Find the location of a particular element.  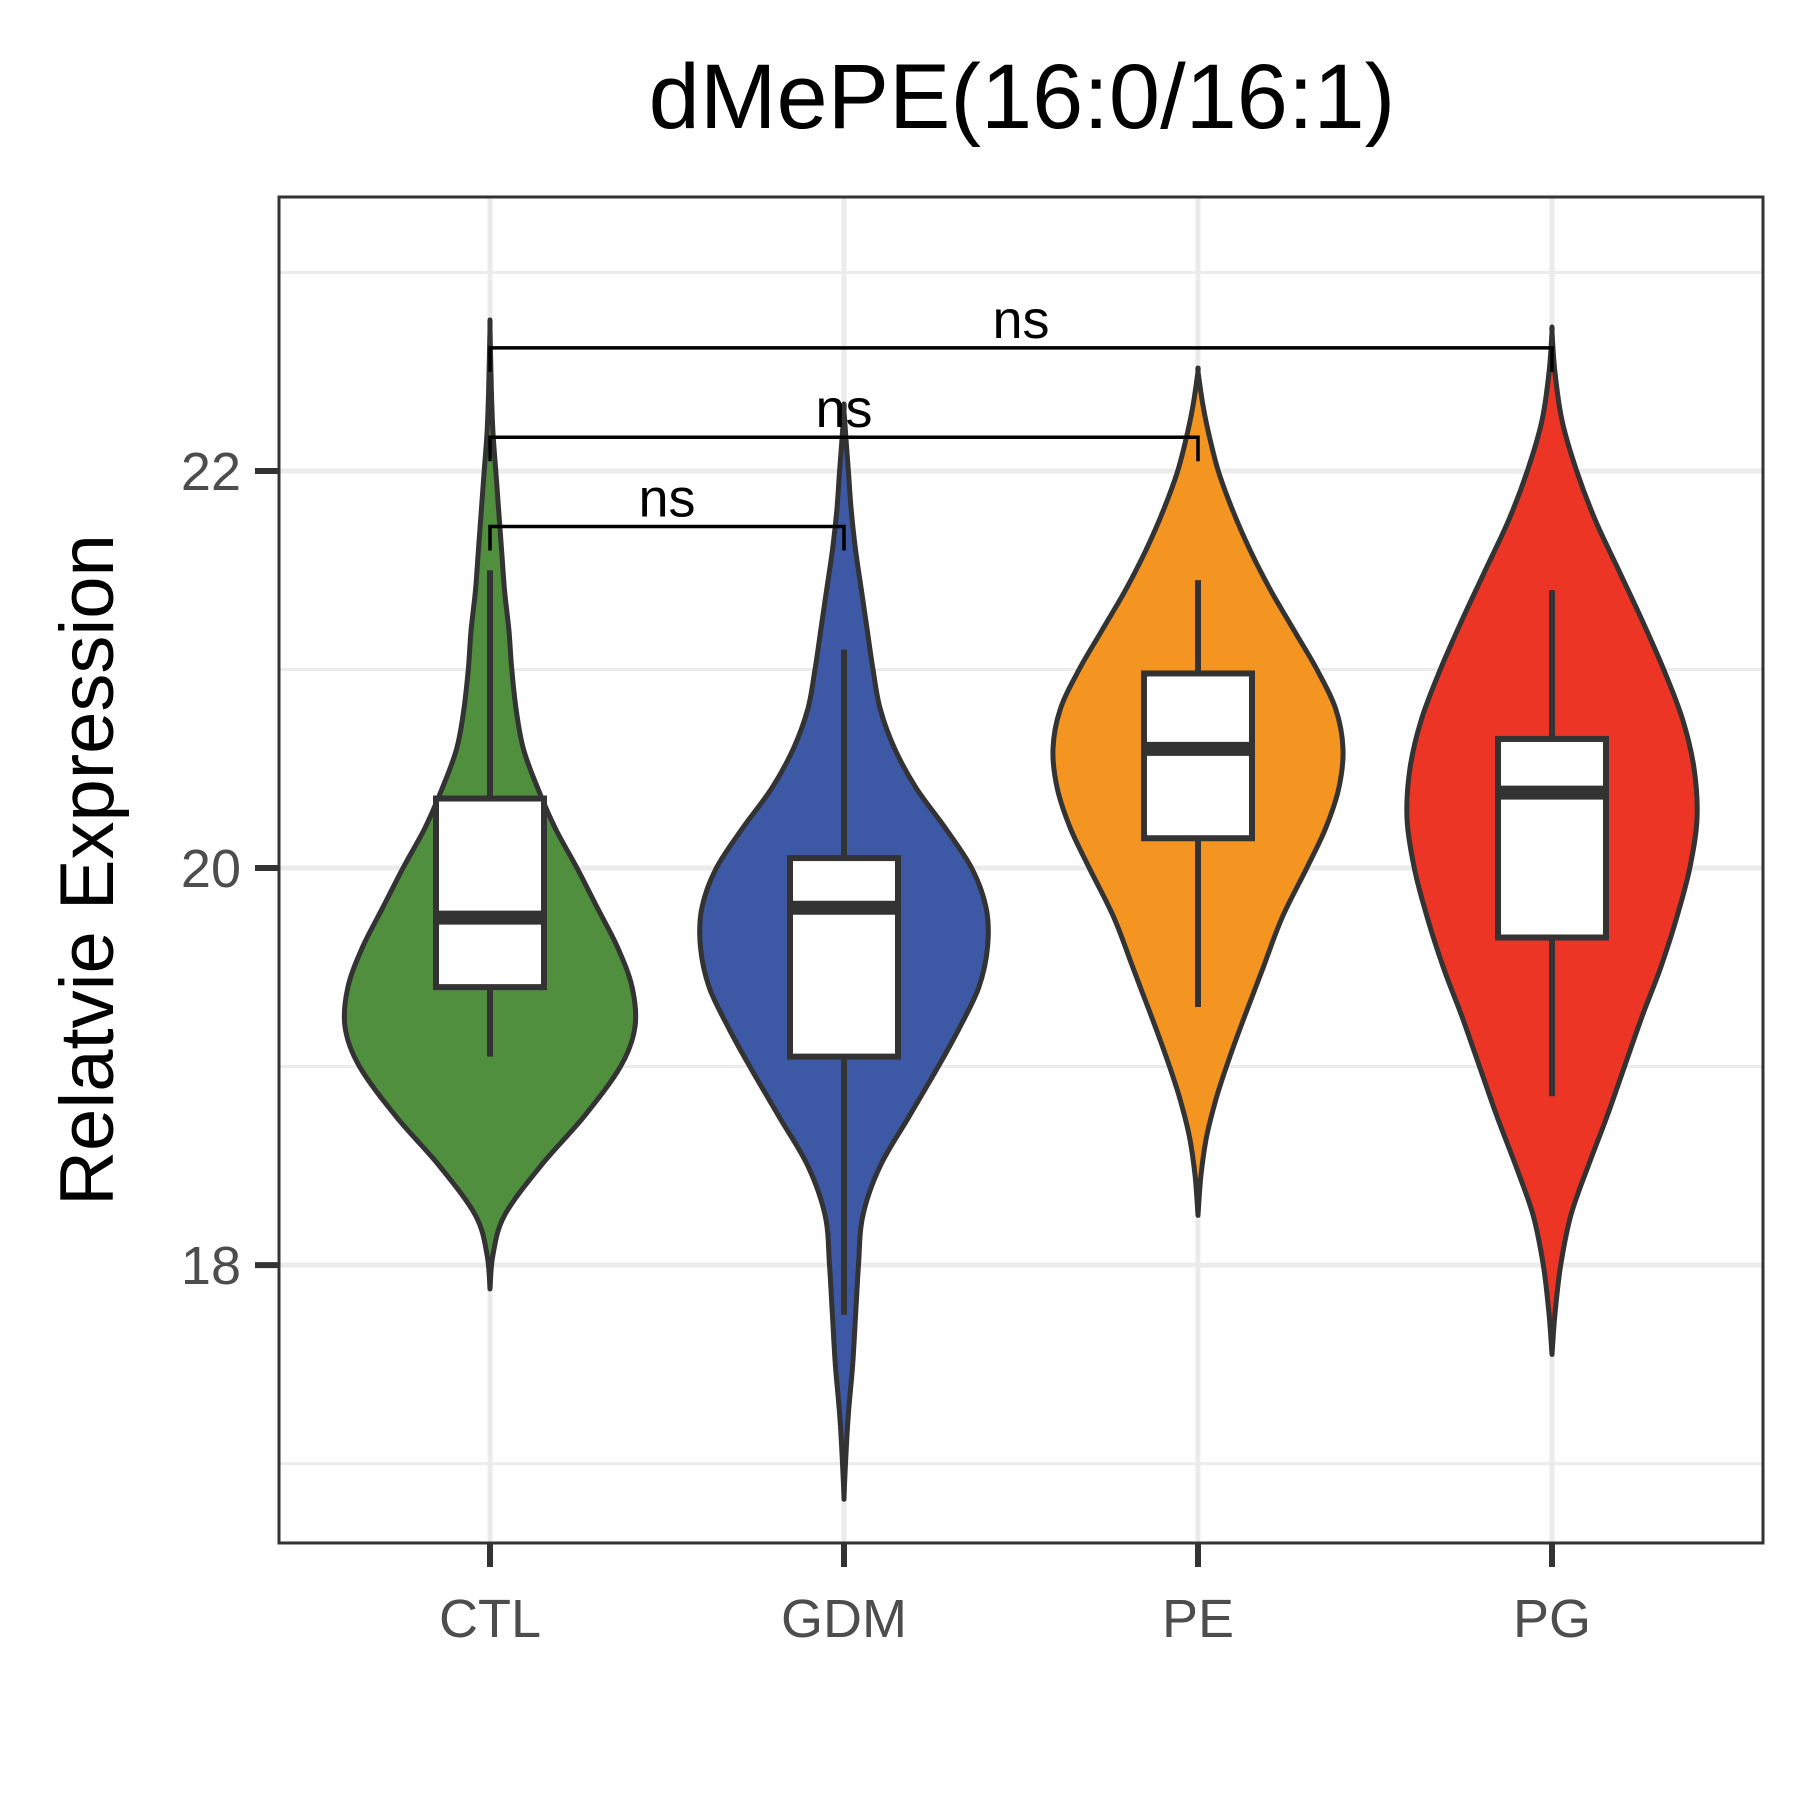

box-pg is located at coordinates (1552, 838).